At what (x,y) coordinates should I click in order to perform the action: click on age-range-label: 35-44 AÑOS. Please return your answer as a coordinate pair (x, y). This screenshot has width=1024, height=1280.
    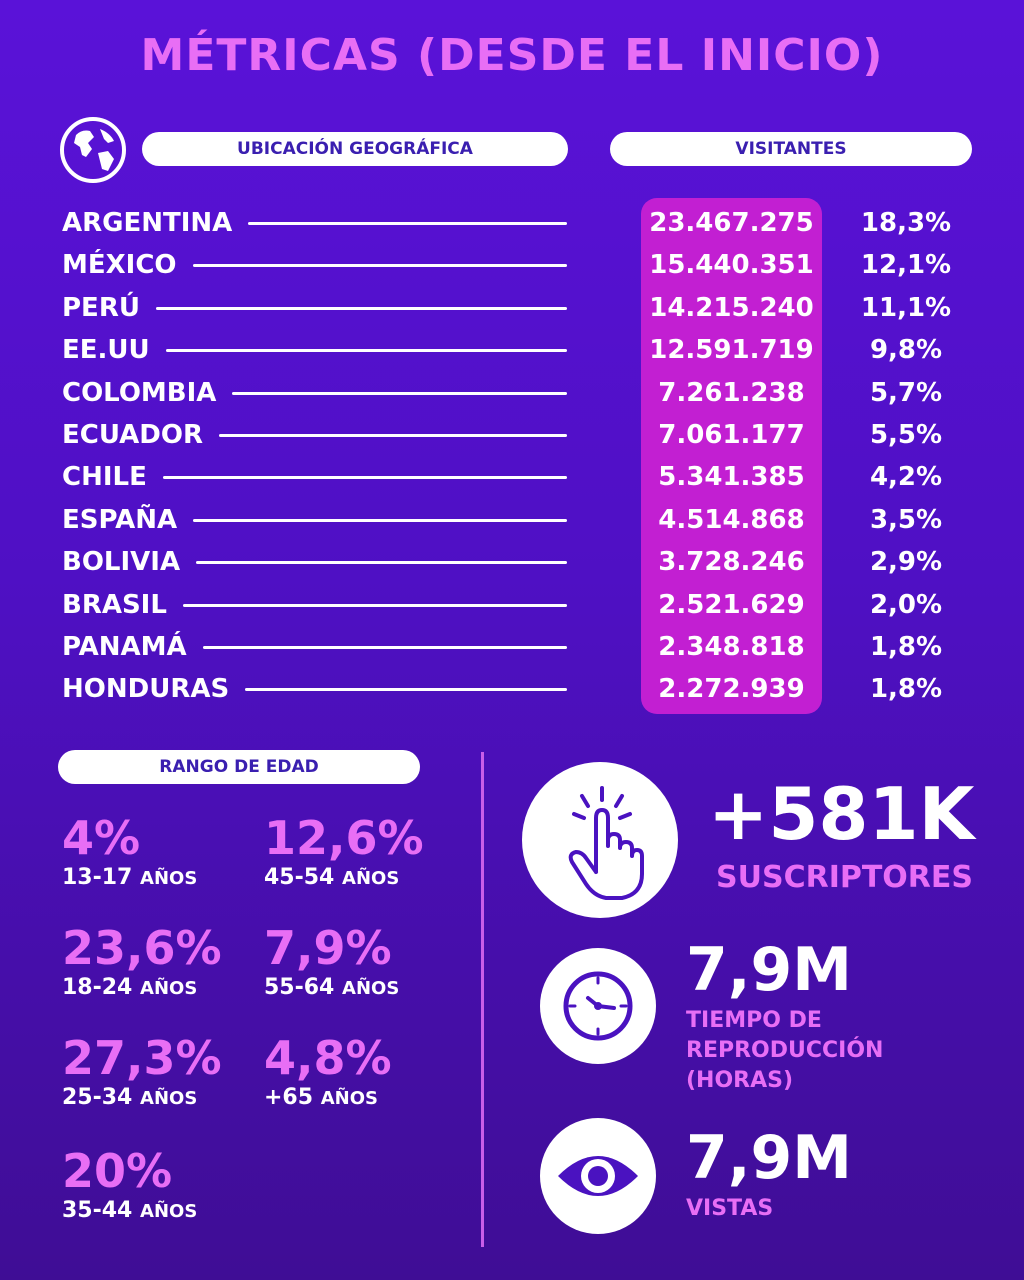
    Looking at the image, I should click on (177, 1211).